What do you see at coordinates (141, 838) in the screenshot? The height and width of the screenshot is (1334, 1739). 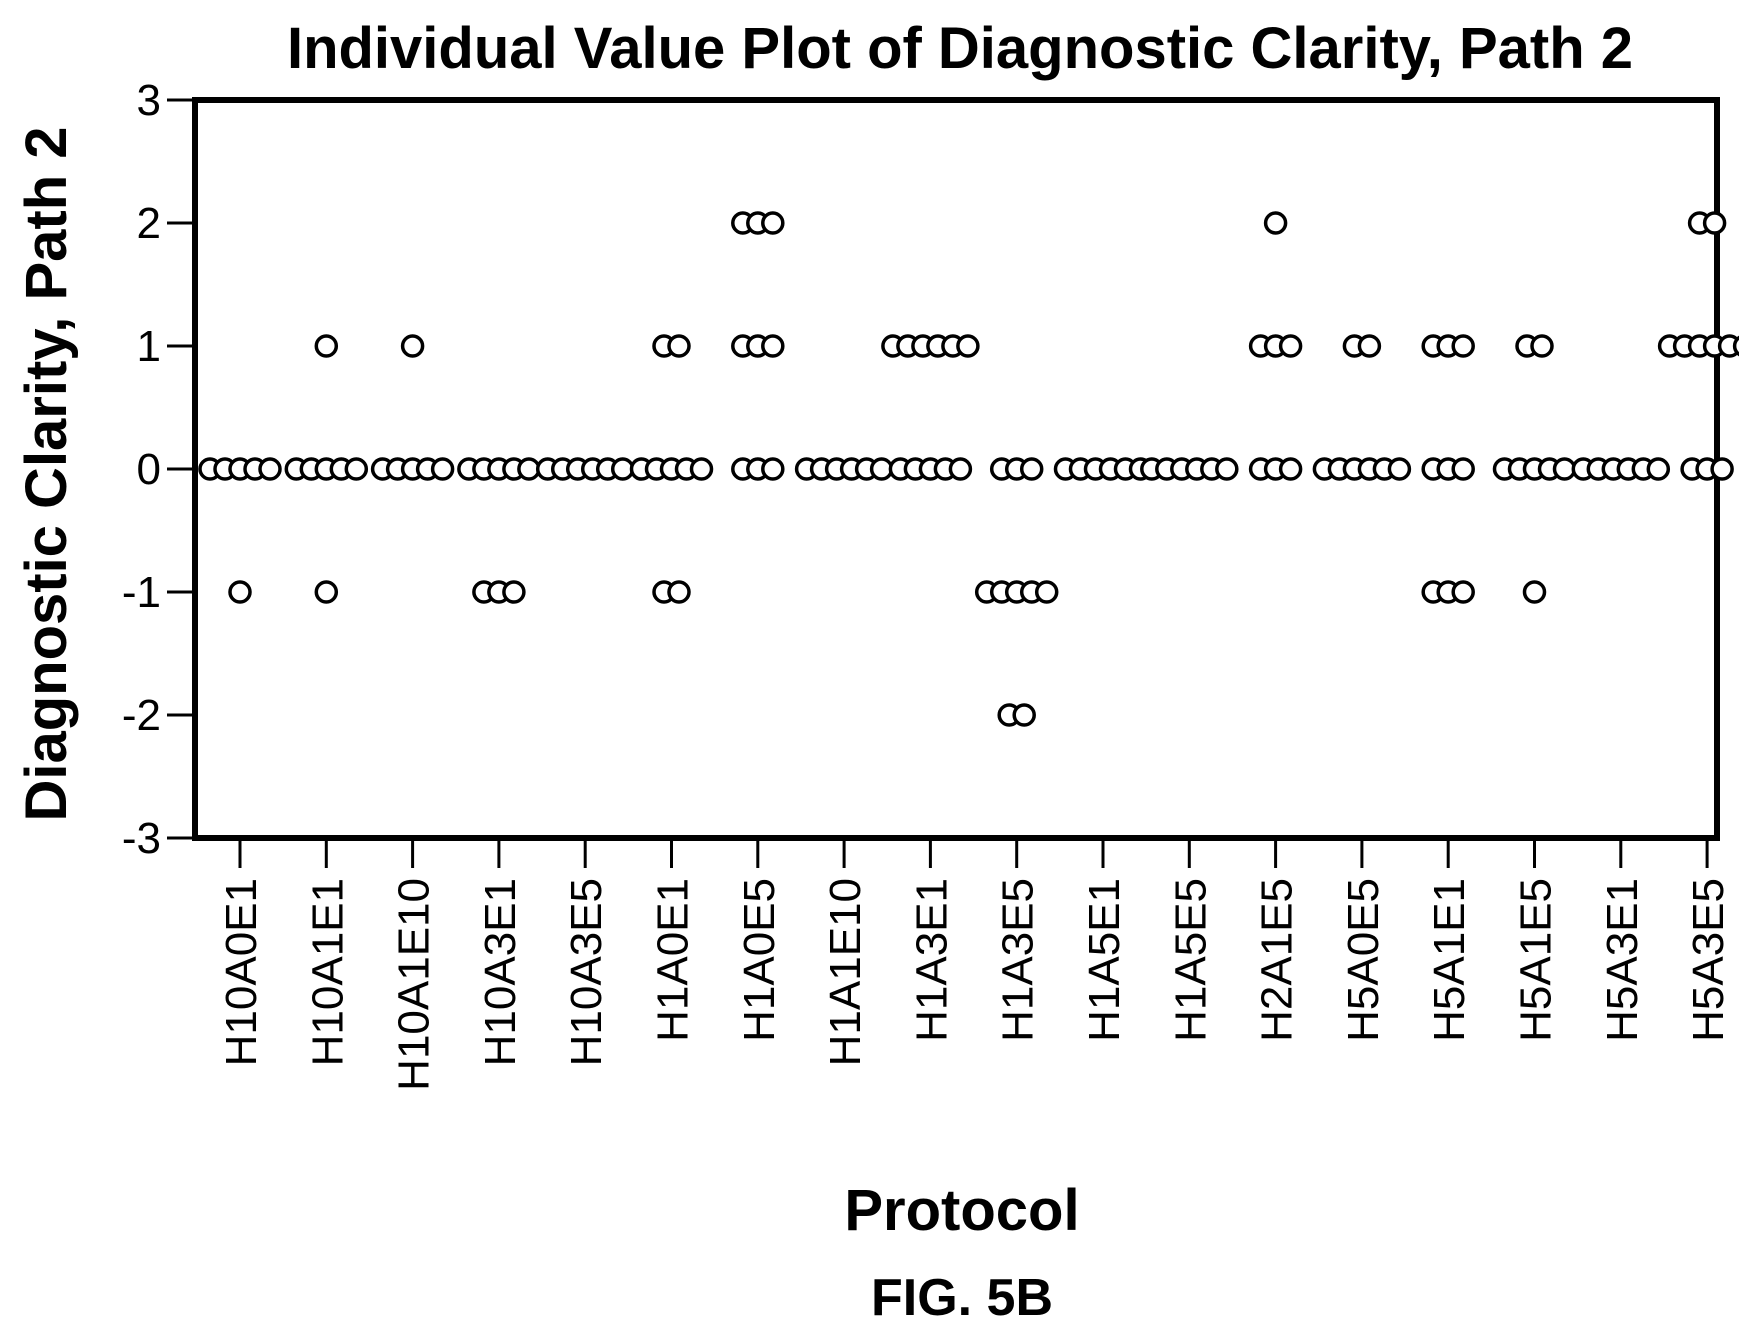 I see `y-tick-label: -3` at bounding box center [141, 838].